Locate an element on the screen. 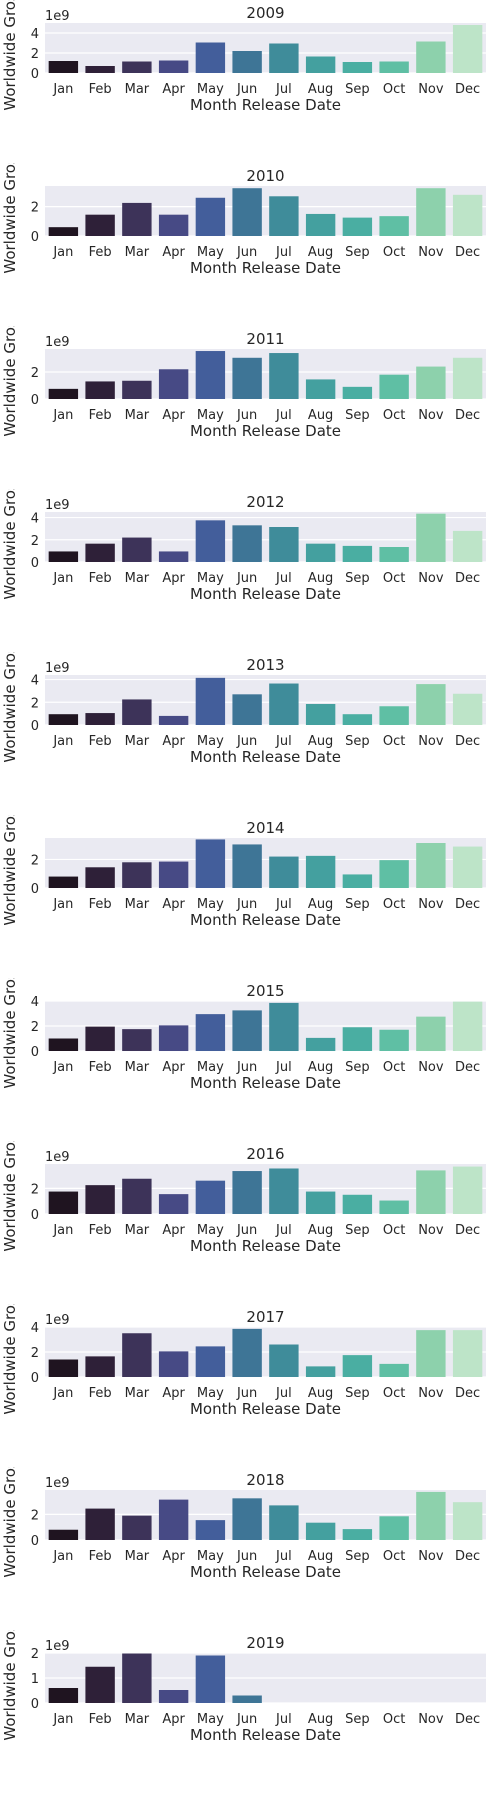 The width and height of the screenshot is (496, 1793). chart-title: 2010 is located at coordinates (265, 176).